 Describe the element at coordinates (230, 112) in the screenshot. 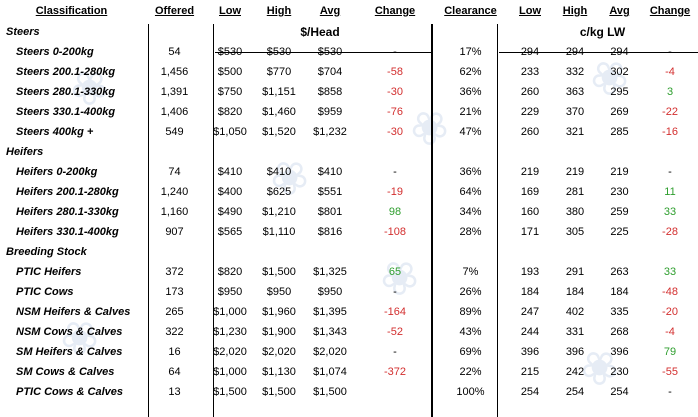

I see `cell-low: $820` at that location.